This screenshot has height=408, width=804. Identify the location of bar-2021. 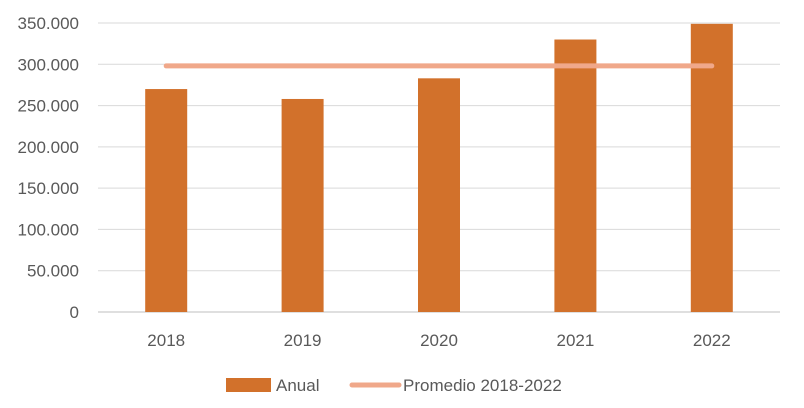
(575, 176).